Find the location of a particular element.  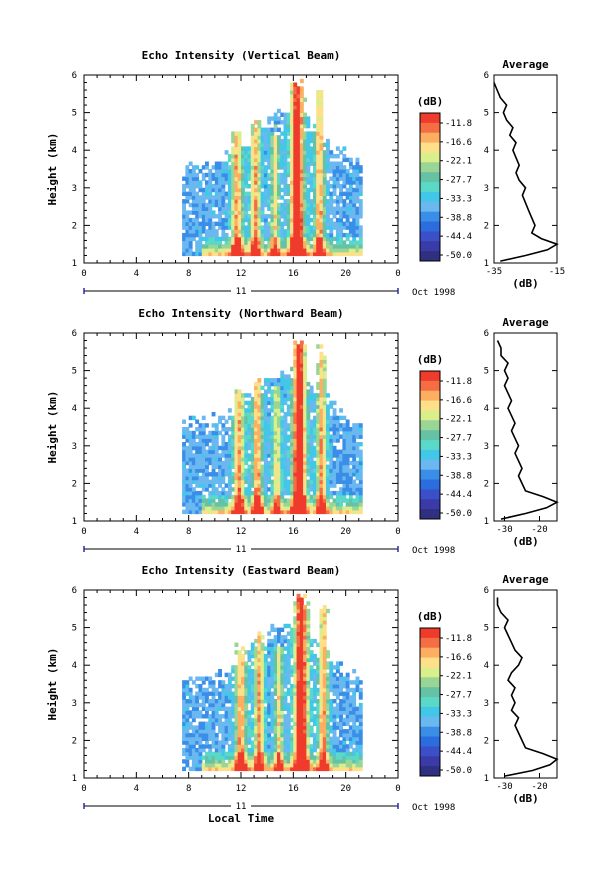

colorbar-label: -11.8 is located at coordinates (458, 382).